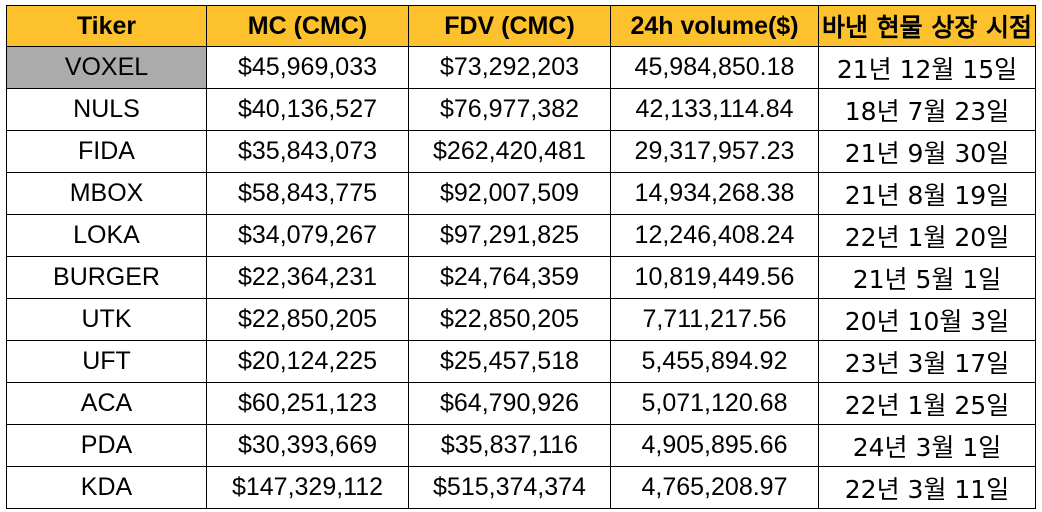  I want to click on cell-market-cap: $60,251,123, so click(307, 403).